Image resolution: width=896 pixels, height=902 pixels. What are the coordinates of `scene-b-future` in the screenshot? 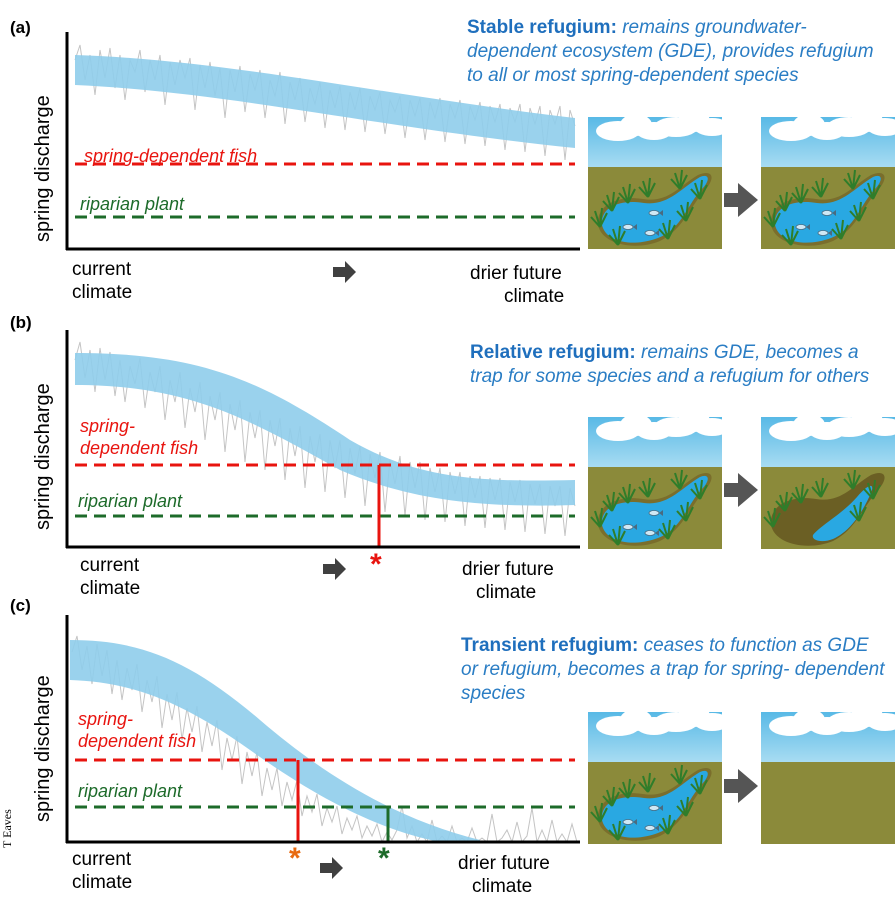 It's located at (828, 479).